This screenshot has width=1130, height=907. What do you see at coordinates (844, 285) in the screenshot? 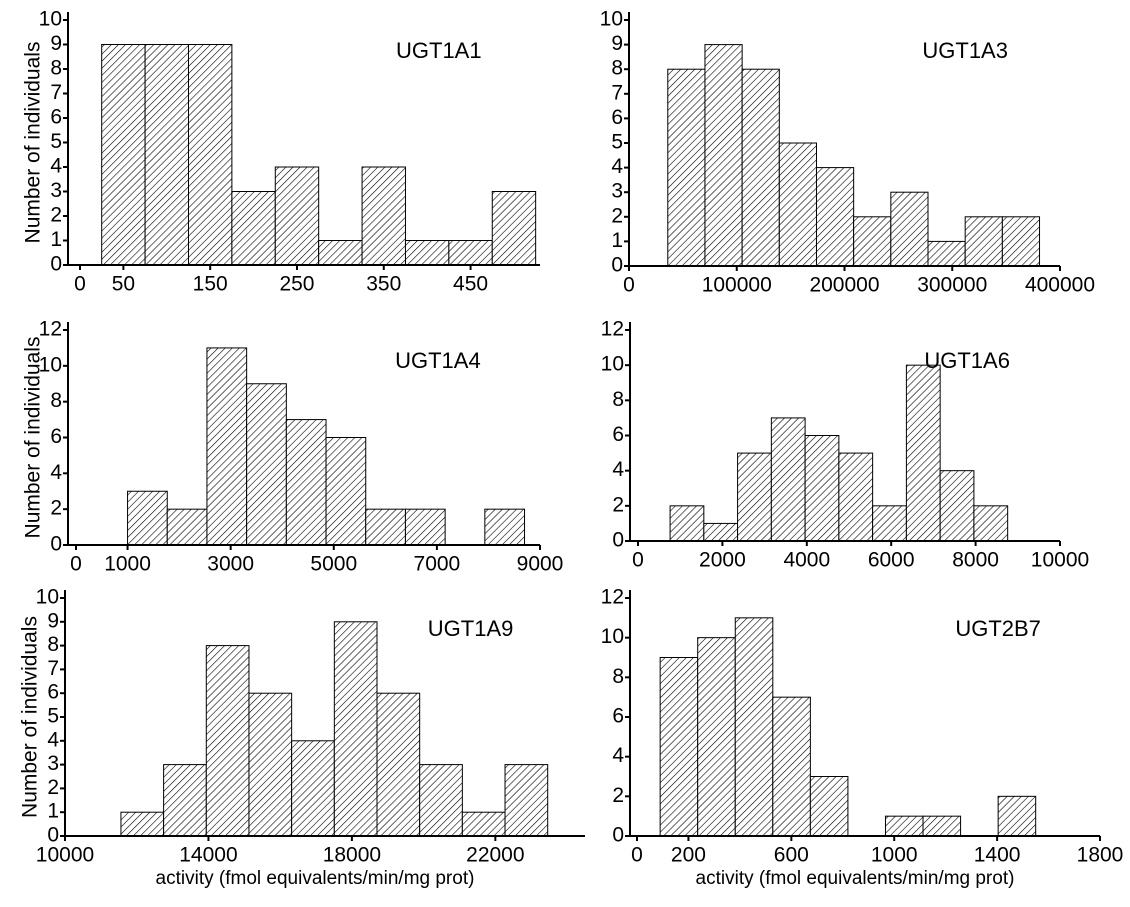
I see `x-tick-label: 200000` at bounding box center [844, 285].